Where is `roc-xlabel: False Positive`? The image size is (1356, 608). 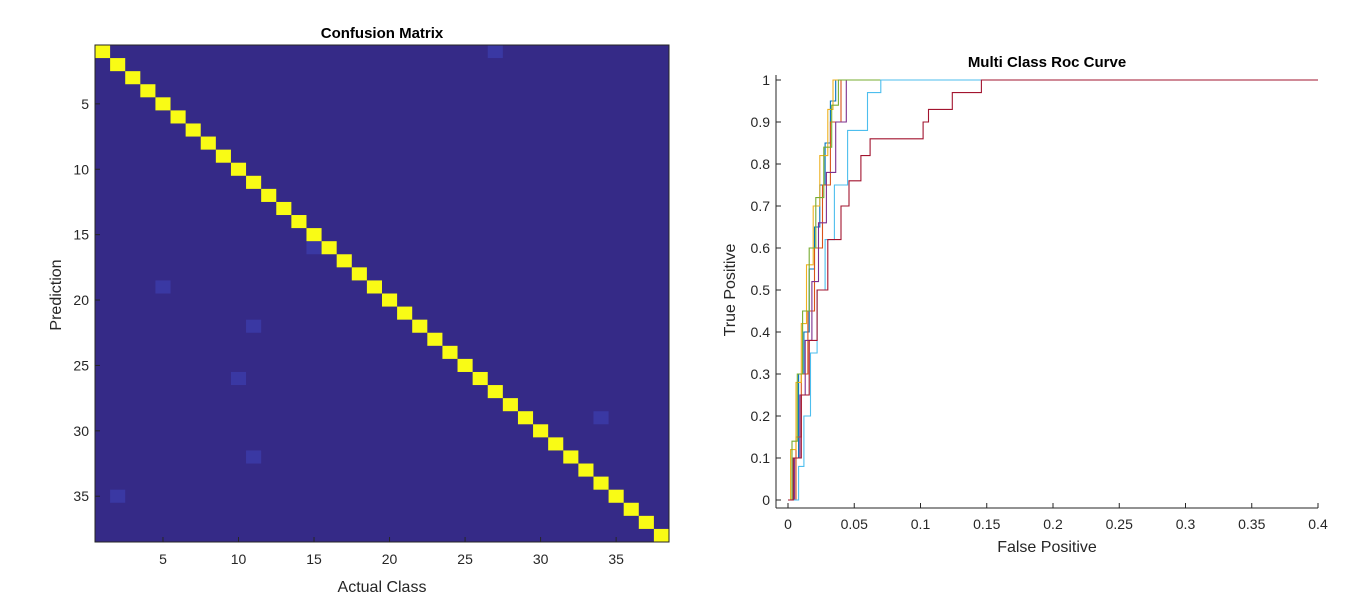
roc-xlabel: False Positive is located at coordinates (1047, 547).